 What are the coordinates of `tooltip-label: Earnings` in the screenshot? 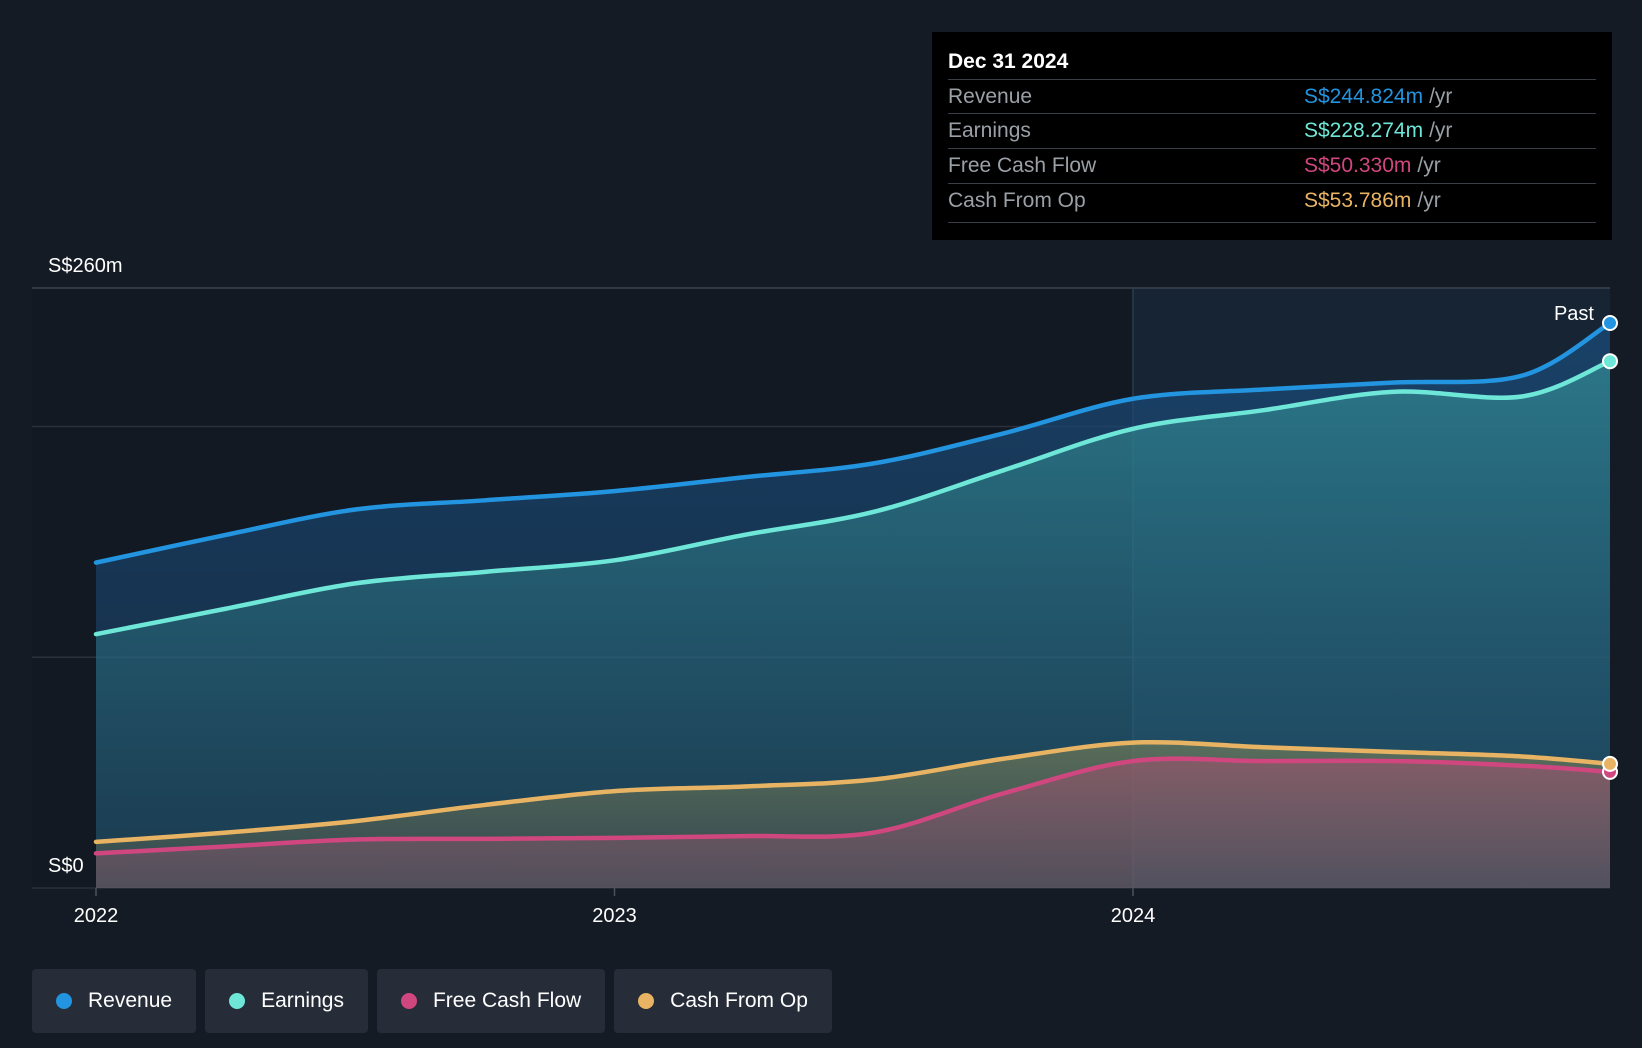 It's located at (989, 130).